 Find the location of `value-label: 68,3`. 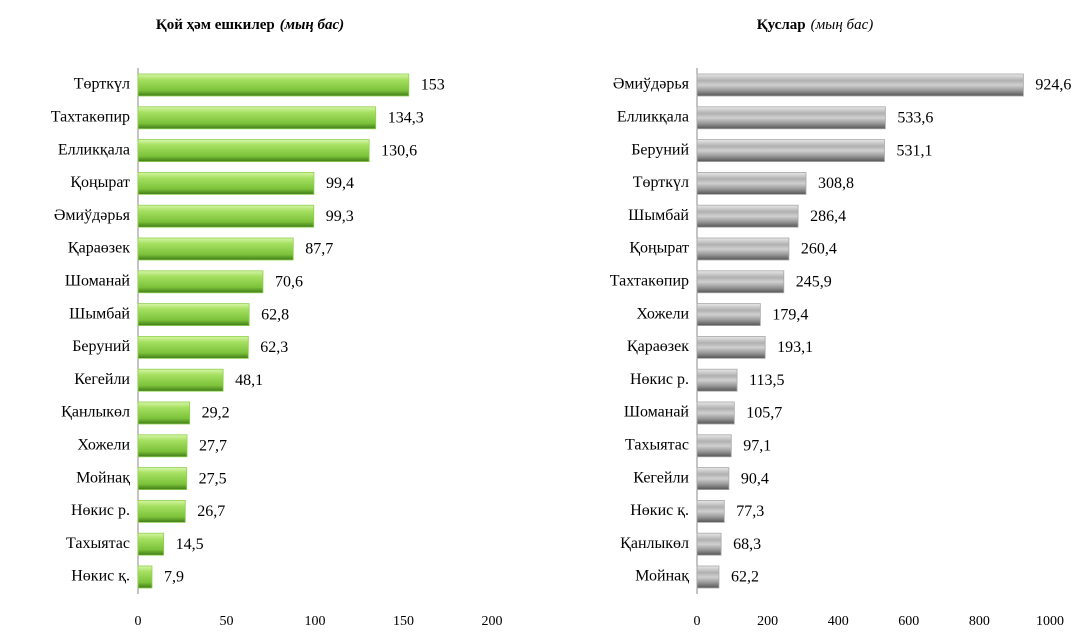

value-label: 68,3 is located at coordinates (747, 544).